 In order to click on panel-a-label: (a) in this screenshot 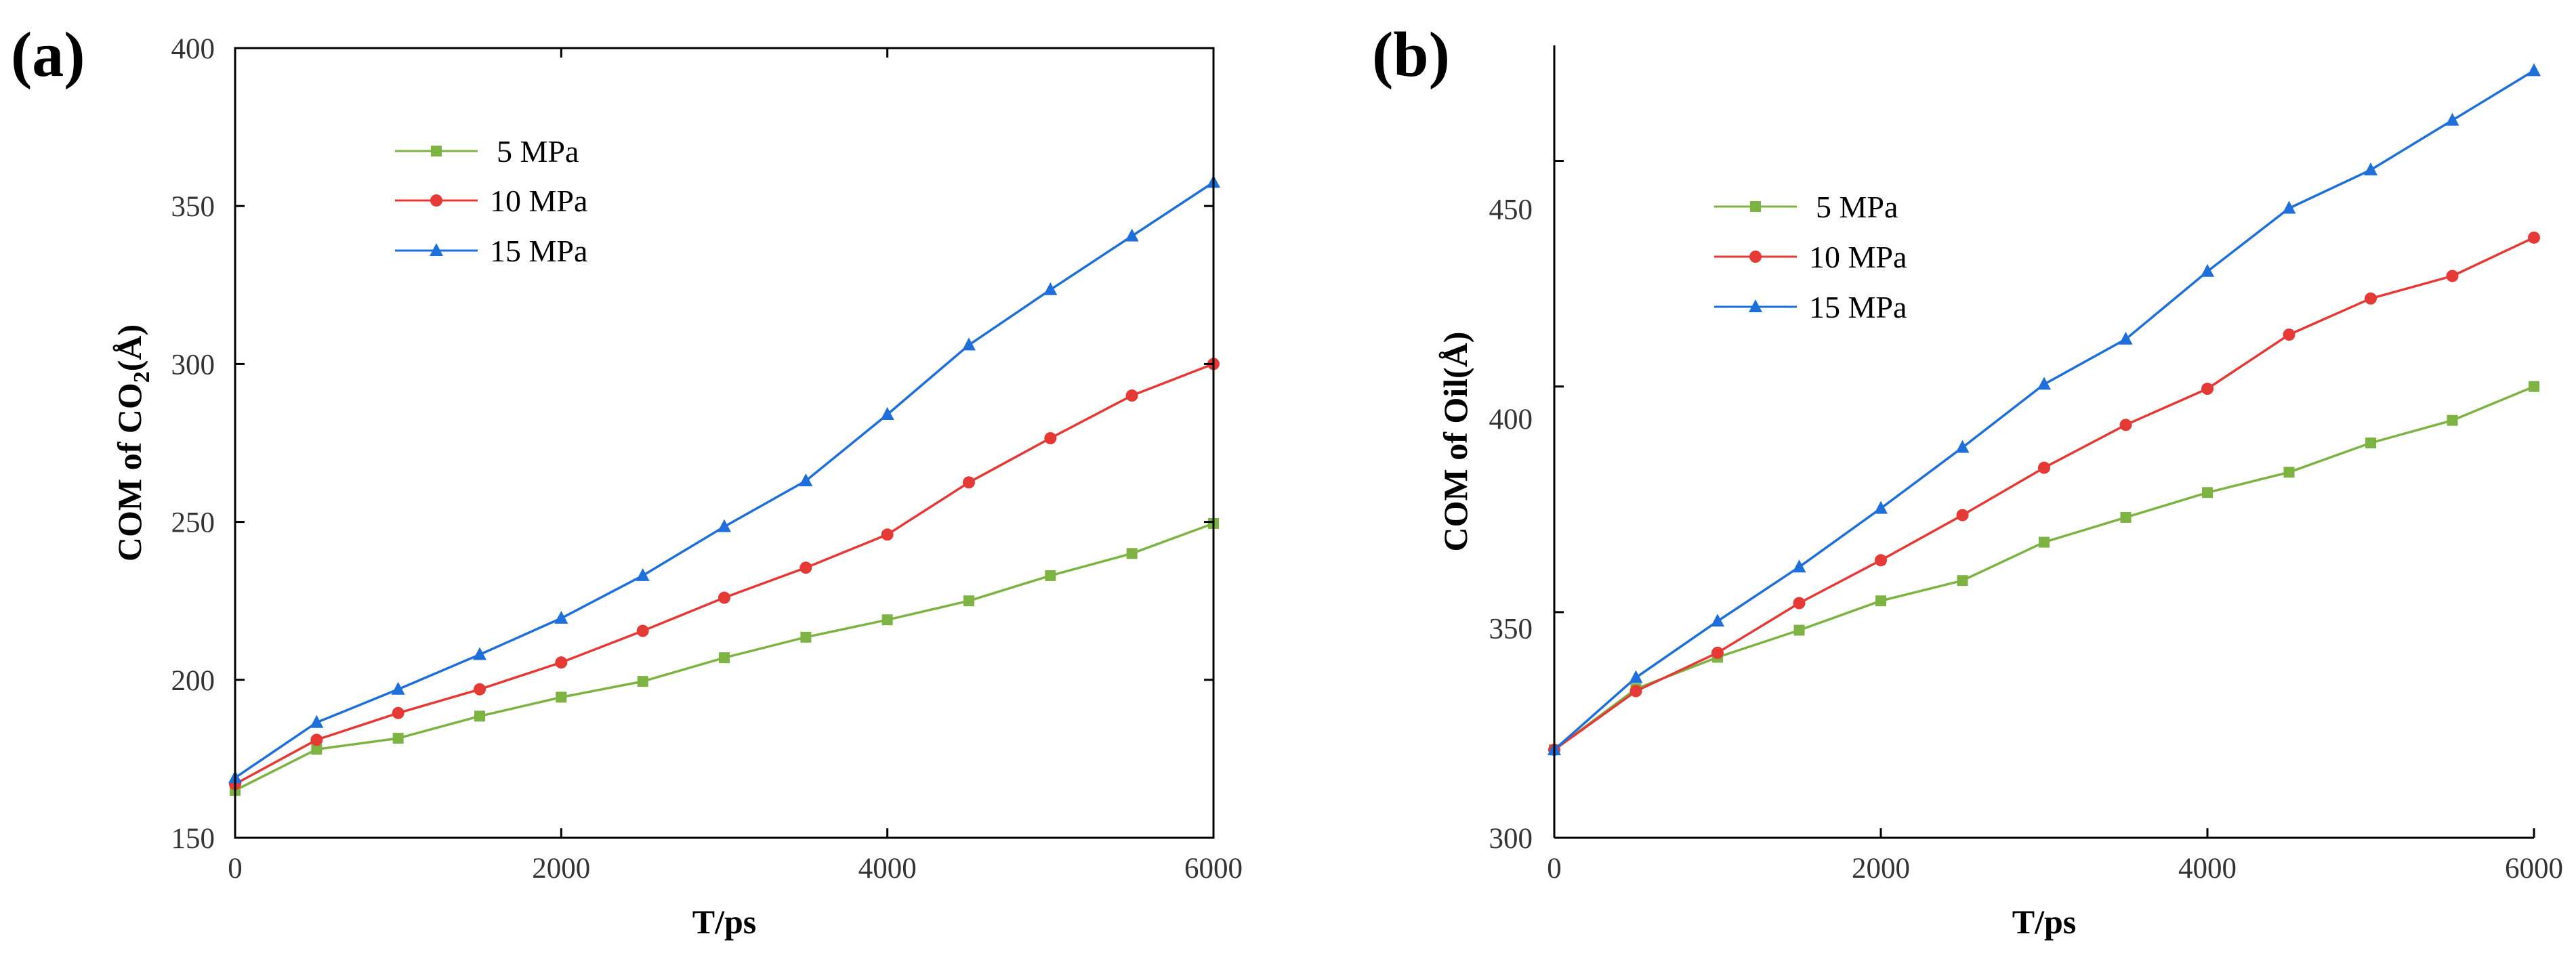, I will do `click(48, 55)`.